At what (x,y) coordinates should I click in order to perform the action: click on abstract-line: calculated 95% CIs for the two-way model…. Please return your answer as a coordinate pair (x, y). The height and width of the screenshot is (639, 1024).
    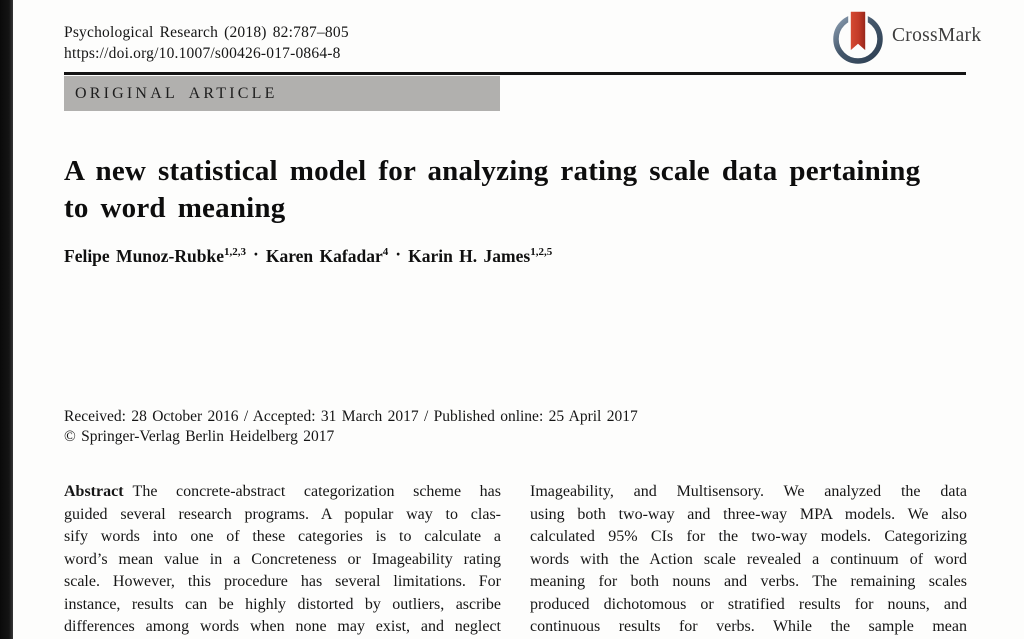
    Looking at the image, I should click on (748, 536).